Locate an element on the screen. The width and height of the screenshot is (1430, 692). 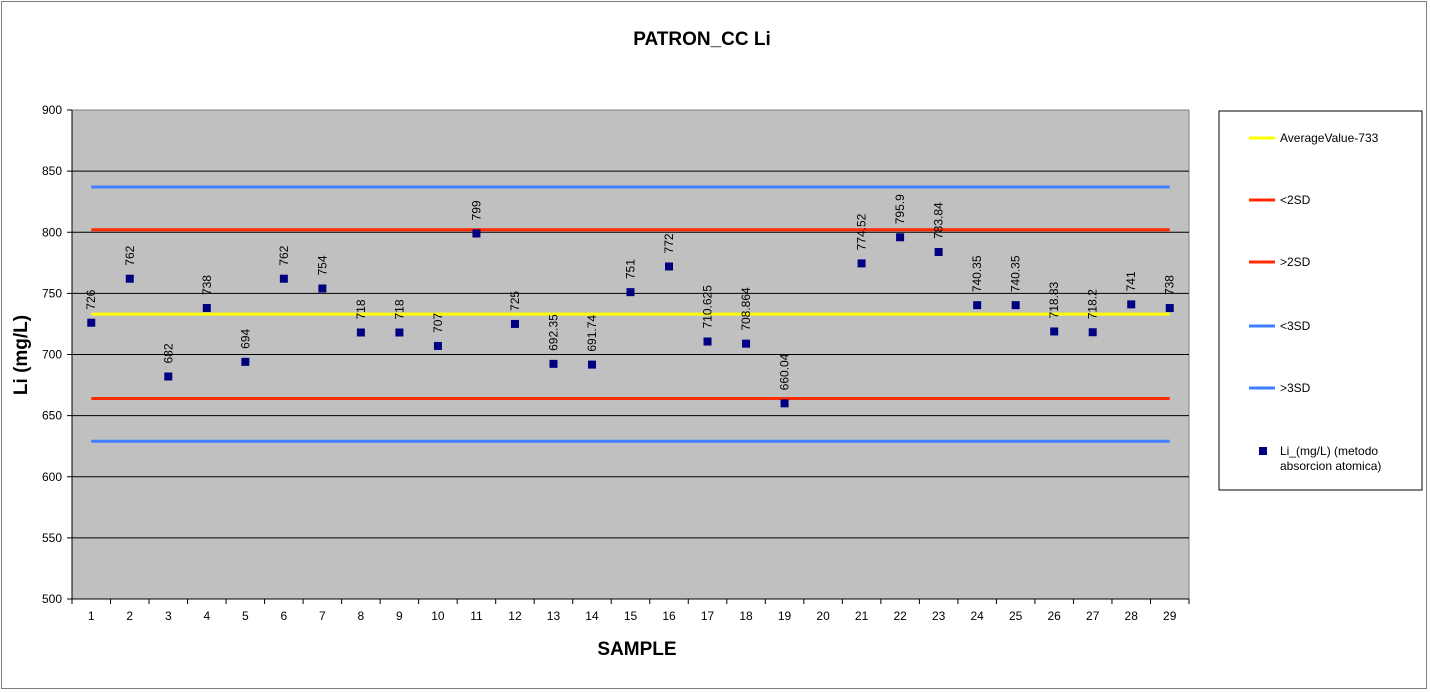
data-label: 799 is located at coordinates (476, 210).